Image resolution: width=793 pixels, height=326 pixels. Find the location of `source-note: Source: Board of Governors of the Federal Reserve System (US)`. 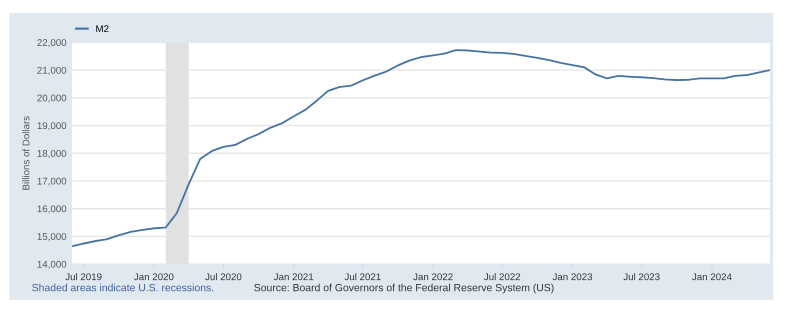

source-note: Source: Board of Governors of the Federal Reserve System (US) is located at coordinates (404, 289).